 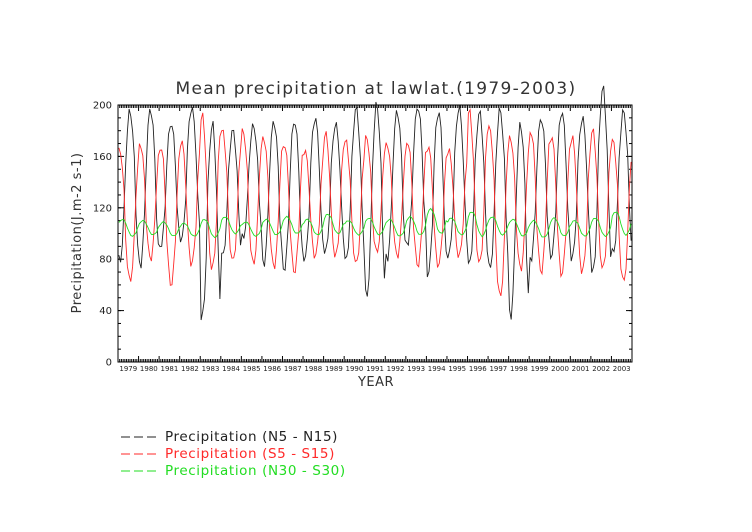 What do you see at coordinates (396, 369) in the screenshot?
I see `x-tick-label: 1992` at bounding box center [396, 369].